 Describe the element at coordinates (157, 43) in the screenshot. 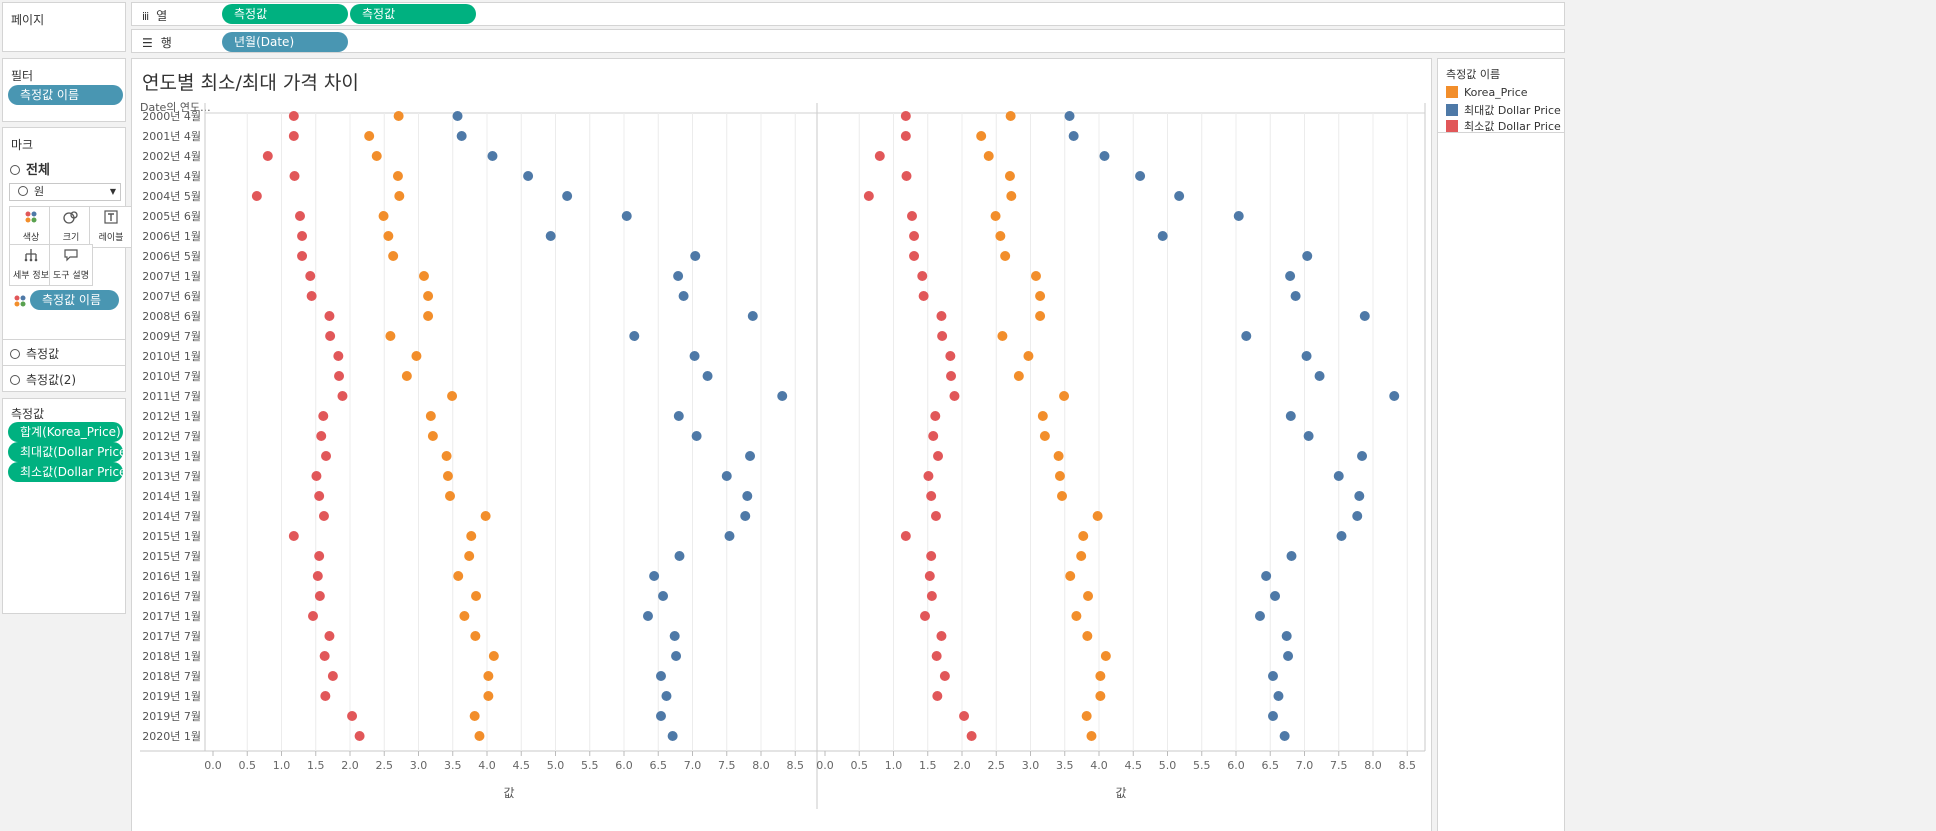

I see `rows-shelf-label: ☰ 행` at that location.